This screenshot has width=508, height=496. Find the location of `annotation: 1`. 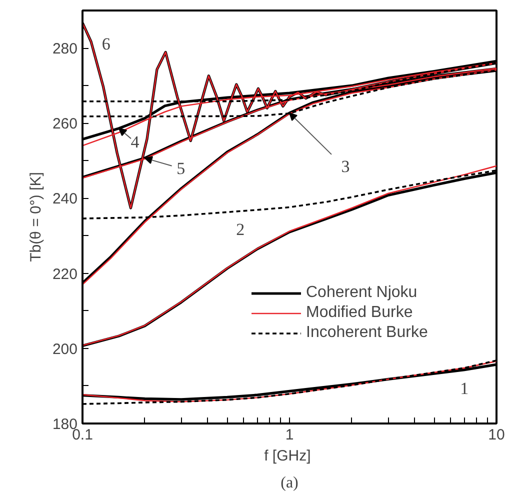

annotation: 1 is located at coordinates (464, 388).